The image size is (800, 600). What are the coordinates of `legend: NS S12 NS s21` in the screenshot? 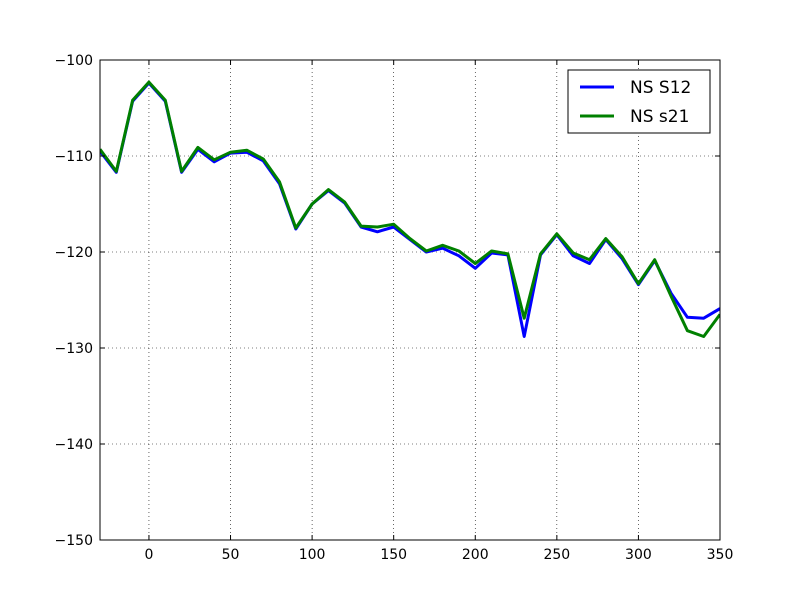 It's located at (639, 101).